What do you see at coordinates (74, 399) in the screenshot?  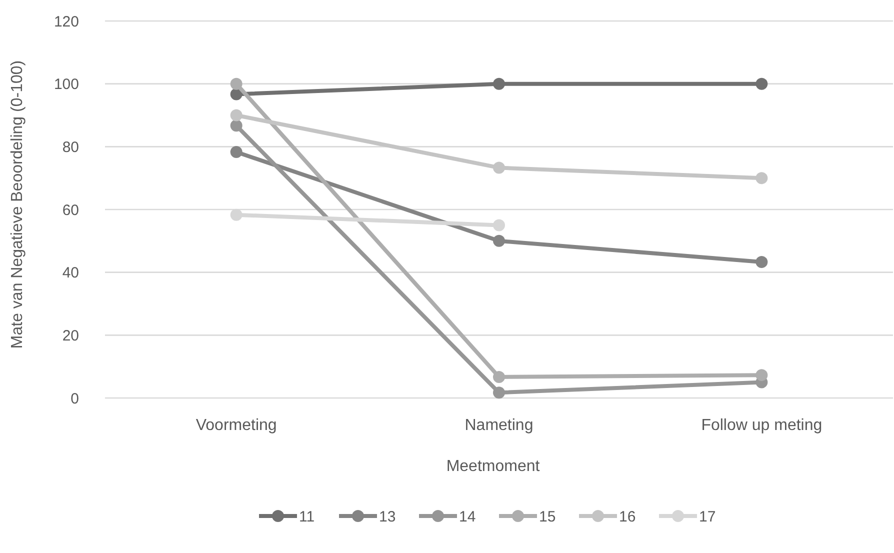 I see `y-tick-label: 0` at bounding box center [74, 399].